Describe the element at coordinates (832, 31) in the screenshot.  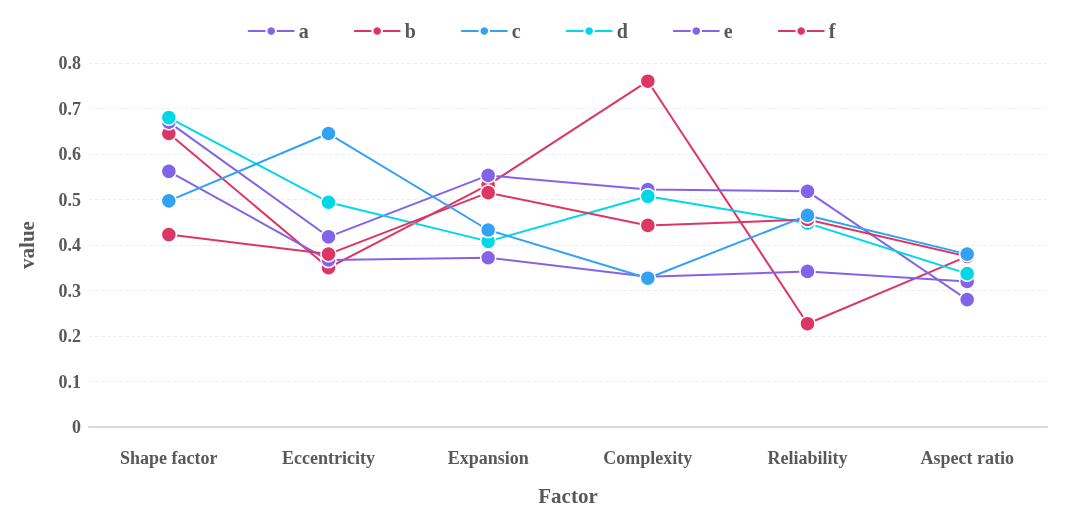
I see `legend-label: f` at that location.